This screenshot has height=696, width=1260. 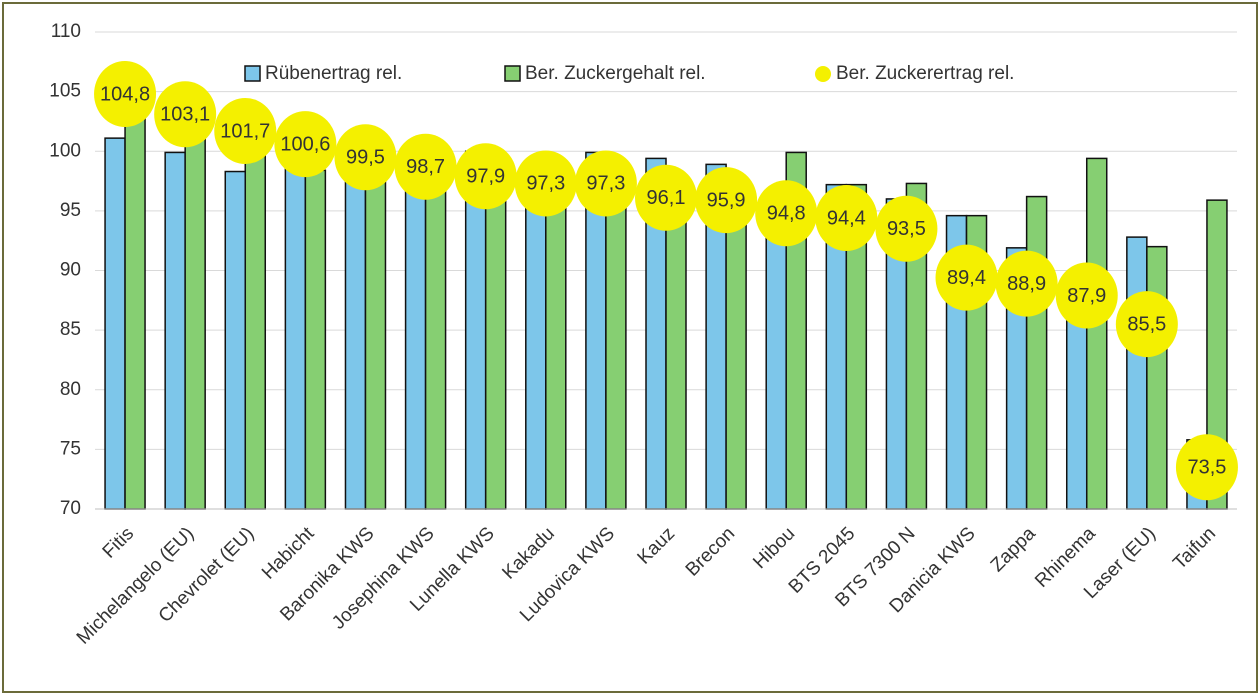 I want to click on data-label: 100,6, so click(x=305, y=144).